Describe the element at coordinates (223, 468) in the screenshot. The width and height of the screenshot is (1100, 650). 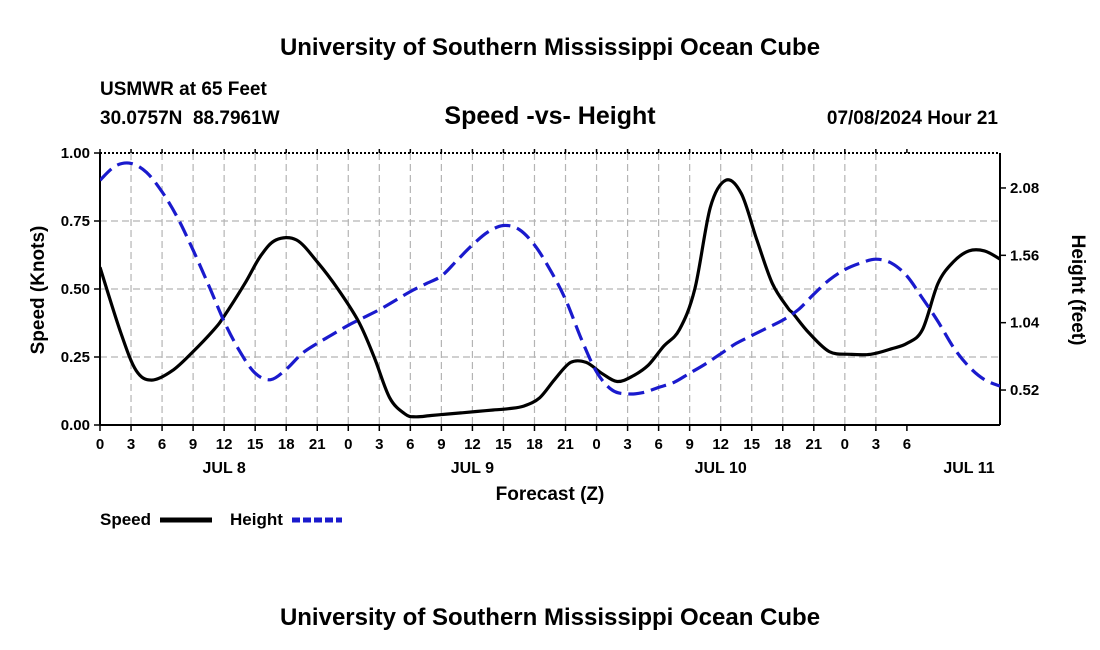
I see `day-label: JUL 8` at that location.